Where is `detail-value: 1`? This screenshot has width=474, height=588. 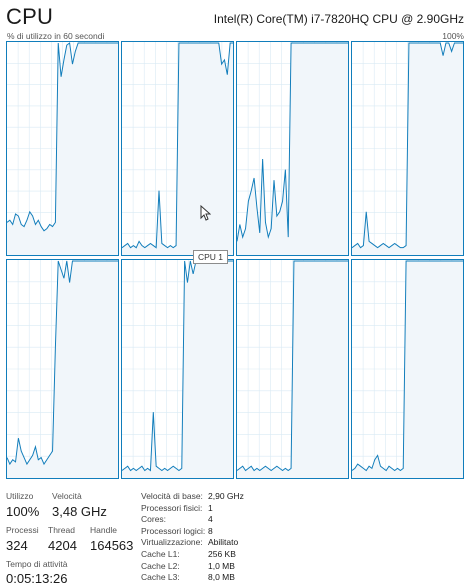
detail-value: 1 is located at coordinates (210, 507).